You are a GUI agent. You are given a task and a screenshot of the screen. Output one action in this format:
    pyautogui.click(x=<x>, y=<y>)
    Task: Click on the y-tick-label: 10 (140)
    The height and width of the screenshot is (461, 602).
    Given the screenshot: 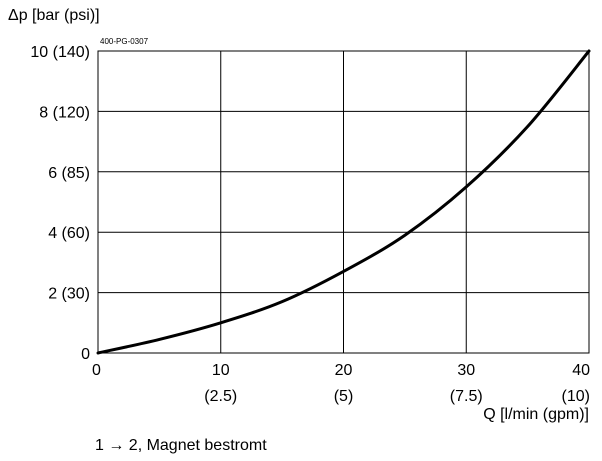 What is the action you would take?
    pyautogui.click(x=60, y=52)
    